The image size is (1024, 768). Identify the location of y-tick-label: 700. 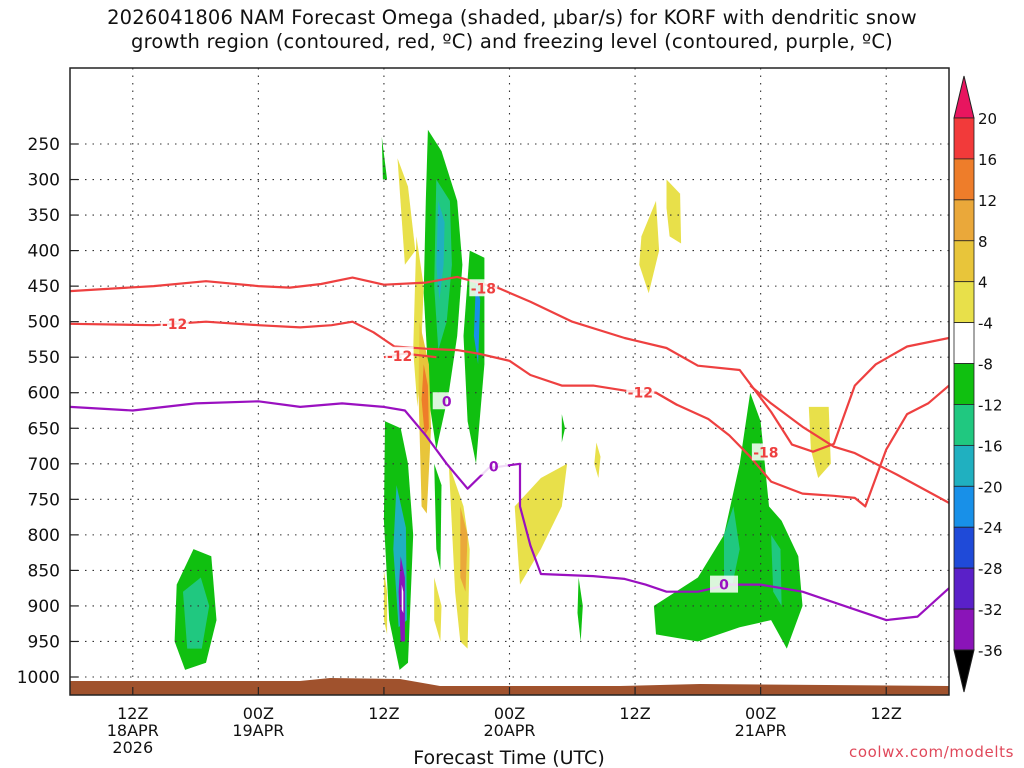
(44, 465).